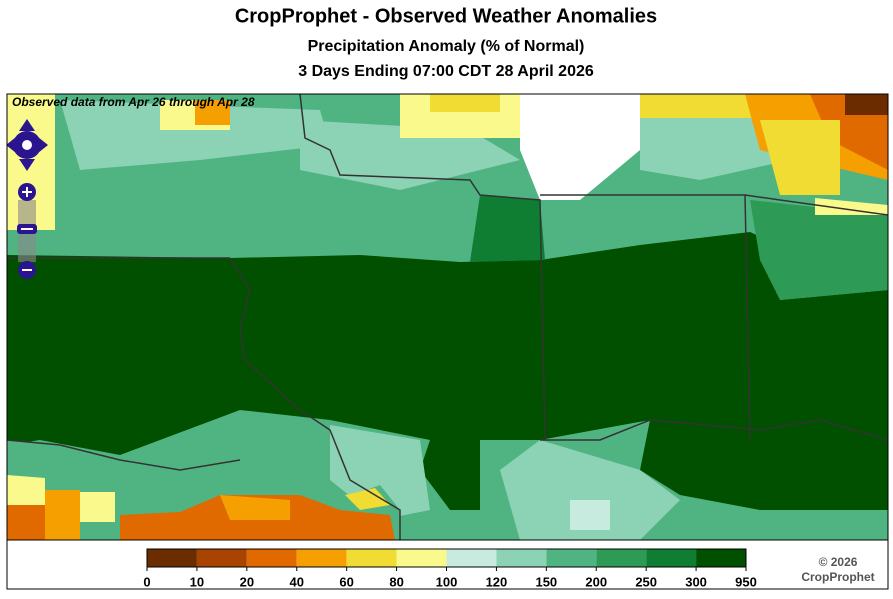 This screenshot has height=599, width=893. What do you see at coordinates (646, 581) in the screenshot?
I see `legend-tick-label: 250` at bounding box center [646, 581].